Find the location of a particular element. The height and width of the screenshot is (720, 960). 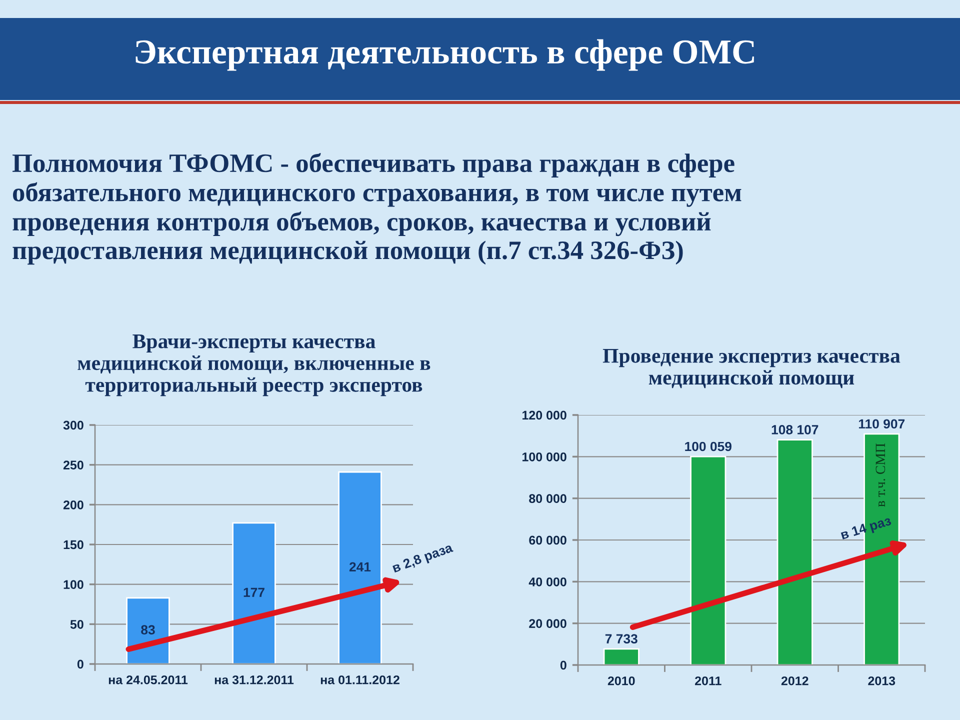

x-tick-label: 2010 is located at coordinates (621, 681).